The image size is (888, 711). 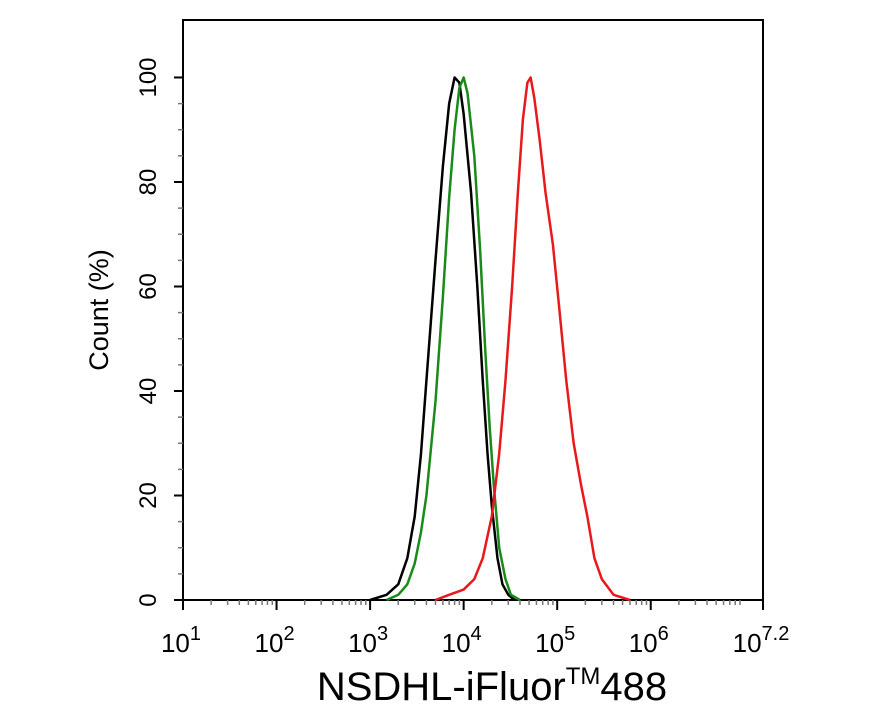 I want to click on x-tick-exponent: 5, so click(x=569, y=634).